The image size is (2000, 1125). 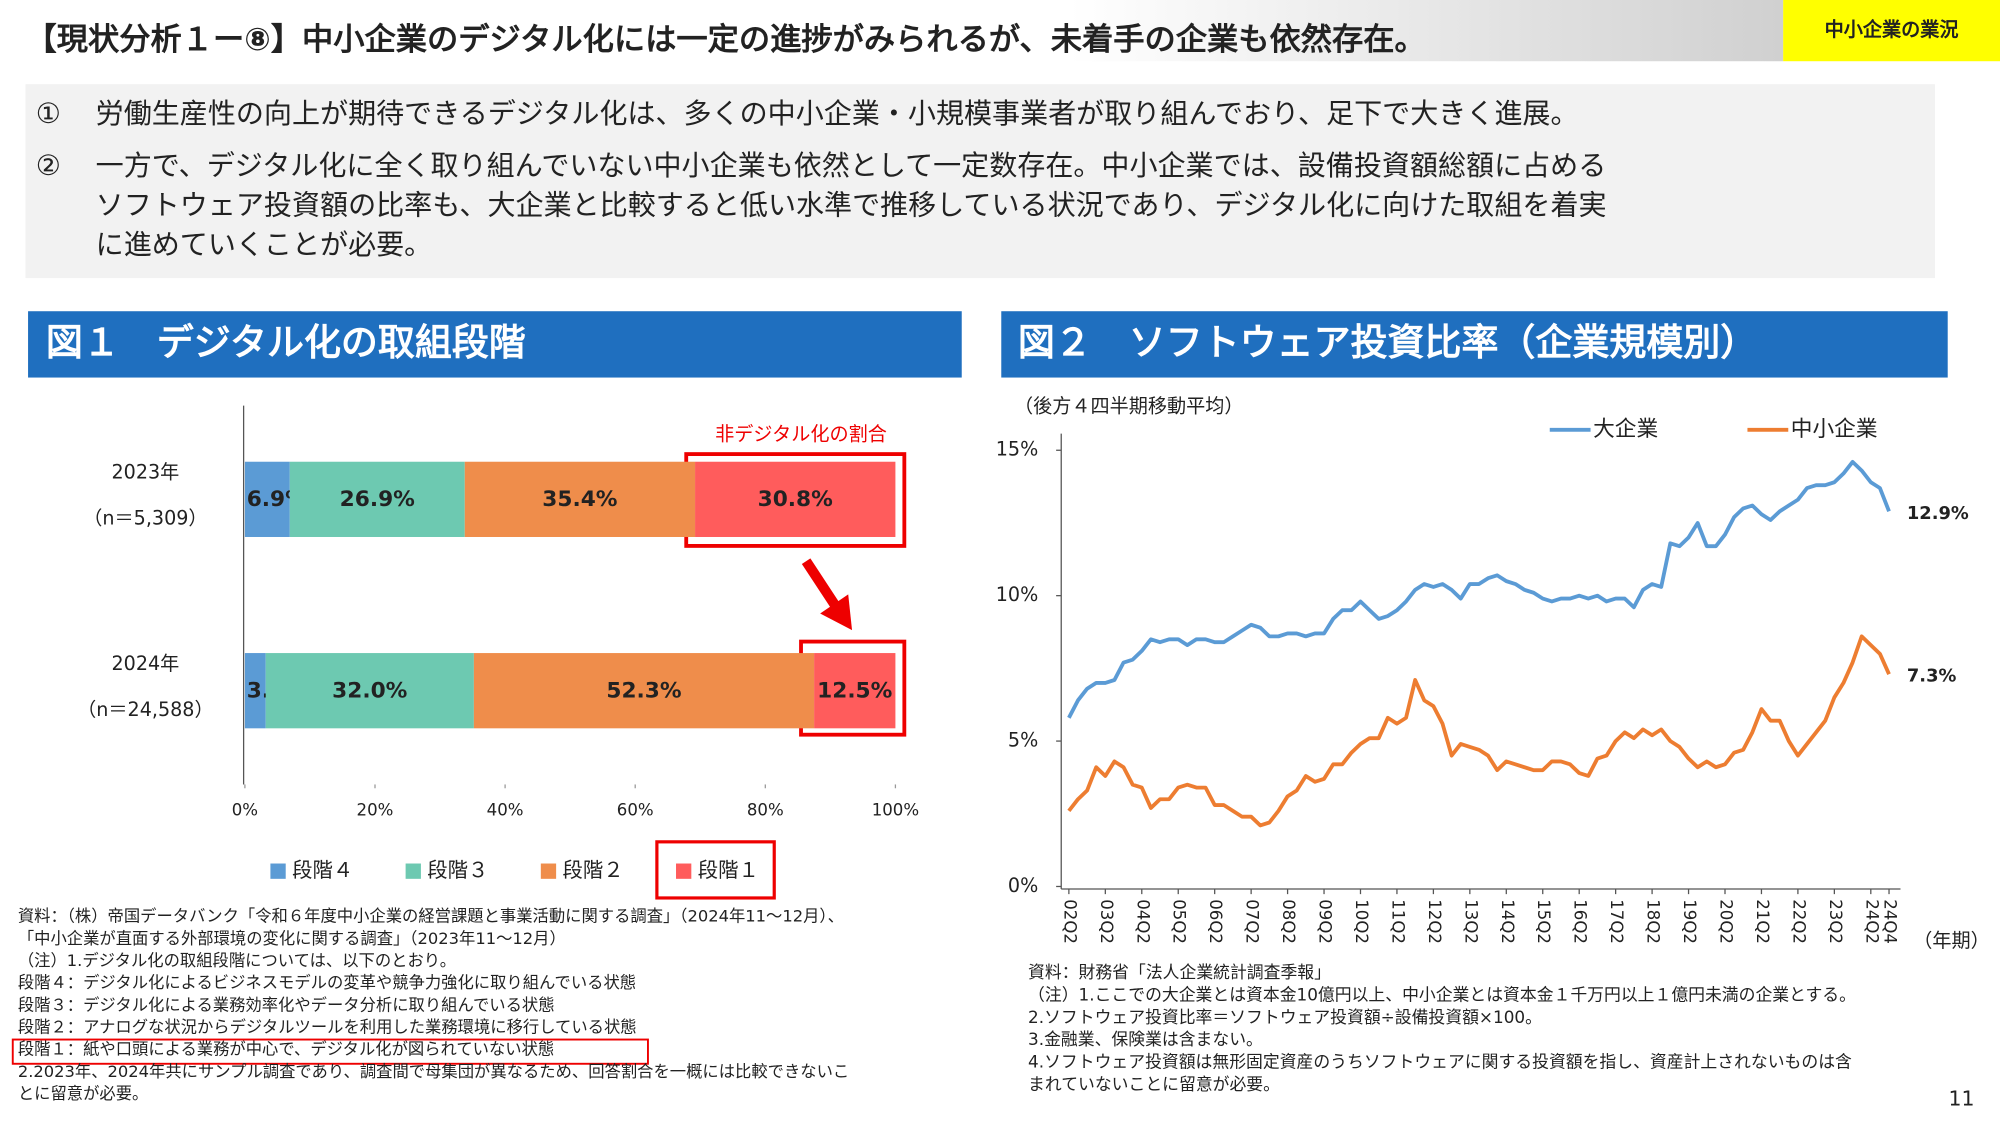 I want to click on x-tick-label: 10Q2, so click(x=1361, y=921).